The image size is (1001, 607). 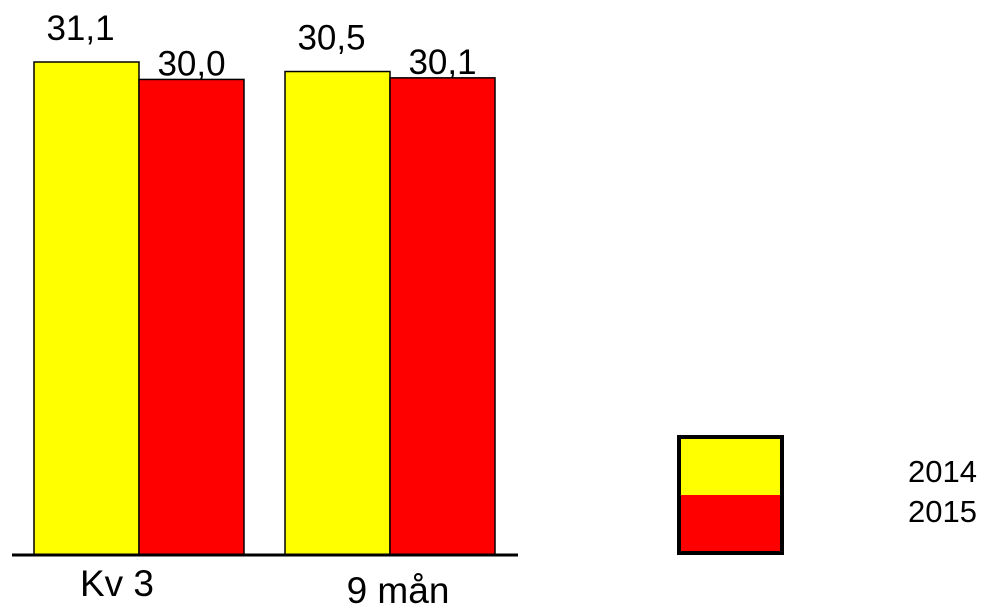 What do you see at coordinates (442, 62) in the screenshot?
I see `data-label-2015-2: 30,1` at bounding box center [442, 62].